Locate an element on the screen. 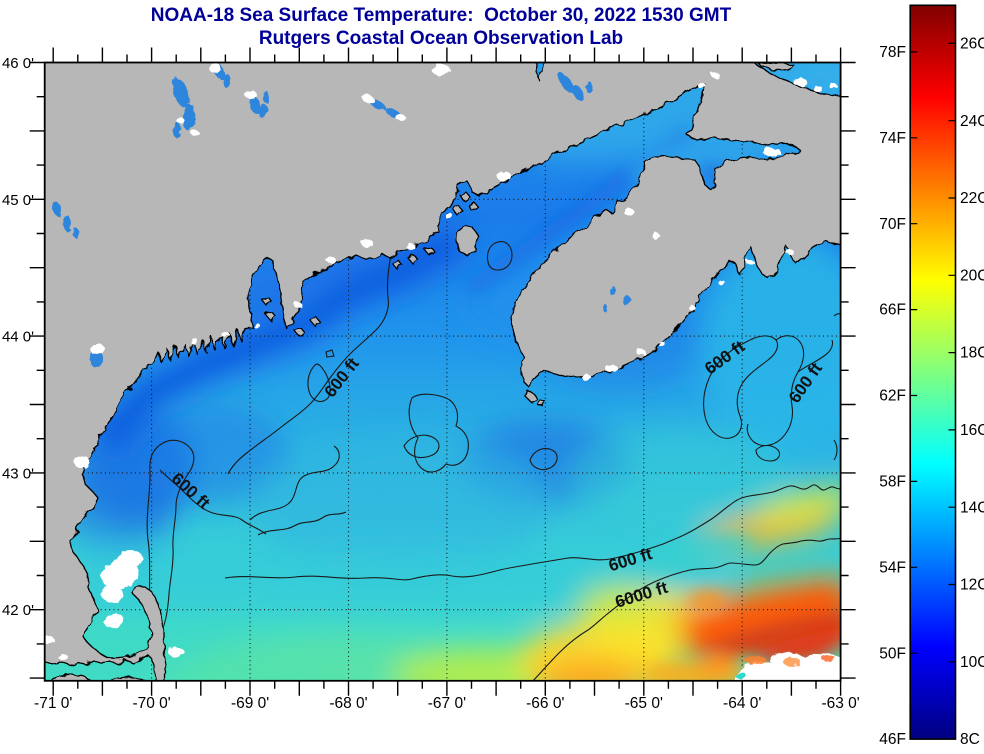  svg-text: -63 0' is located at coordinates (840, 703).